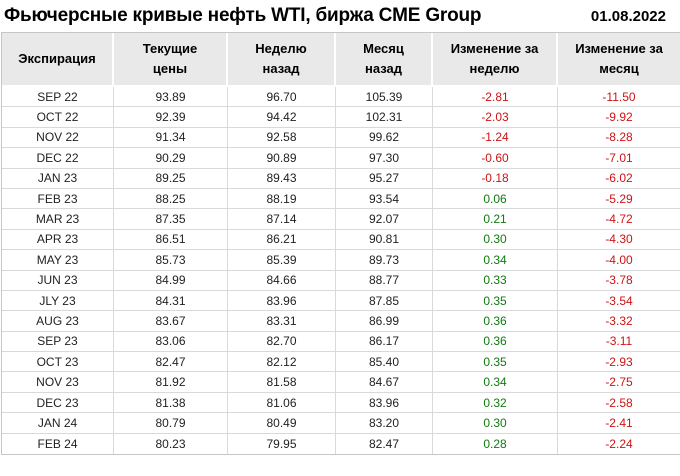  What do you see at coordinates (384, 60) in the screenshot?
I see `column-header-month-ago: Месяц назад` at bounding box center [384, 60].